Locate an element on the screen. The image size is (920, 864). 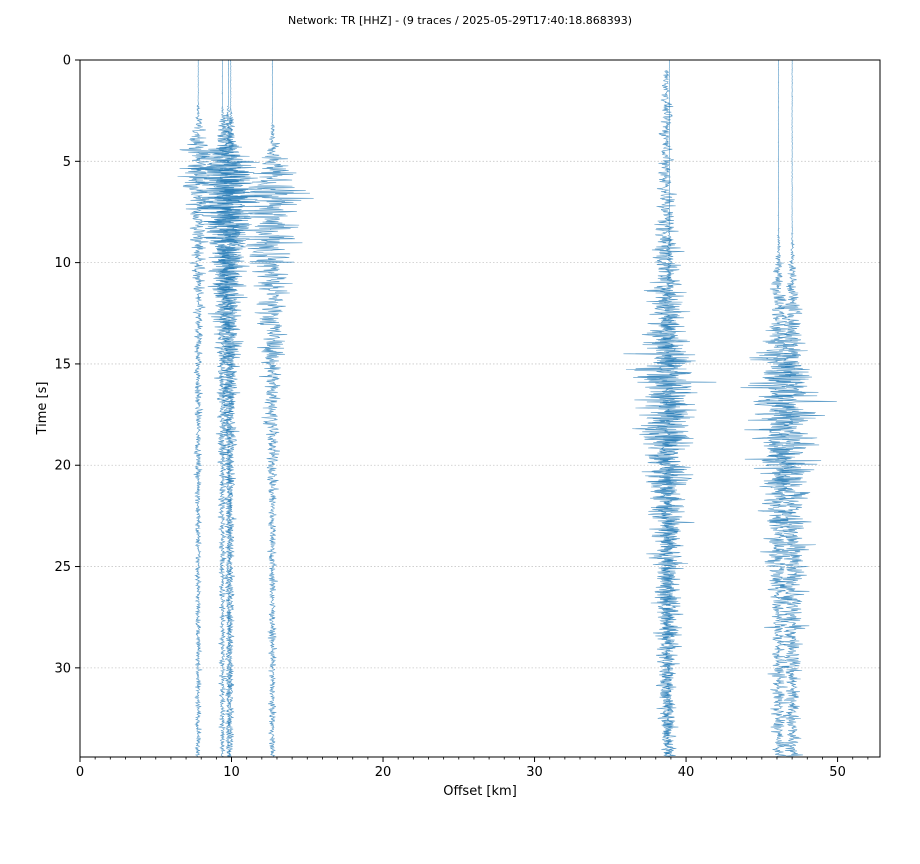
y-tick-label: 10 is located at coordinates (62, 263).